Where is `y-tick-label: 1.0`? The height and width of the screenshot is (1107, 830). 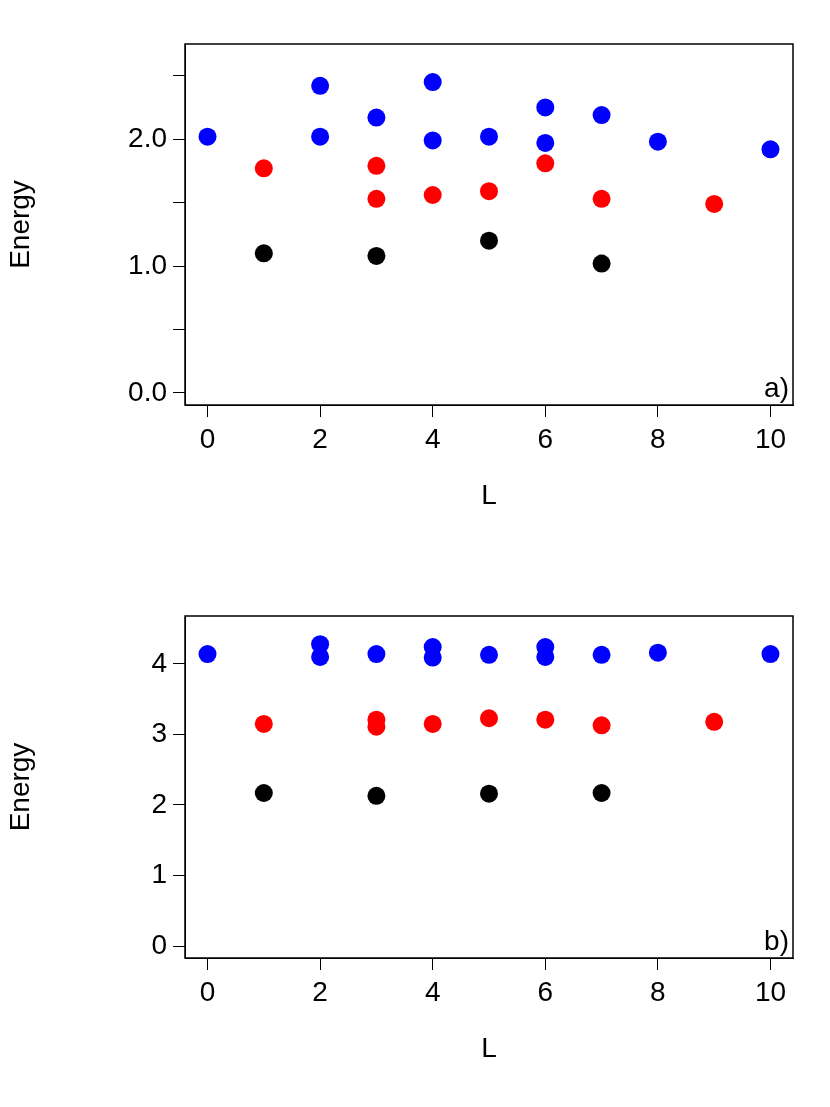 y-tick-label: 1.0 is located at coordinates (147, 264).